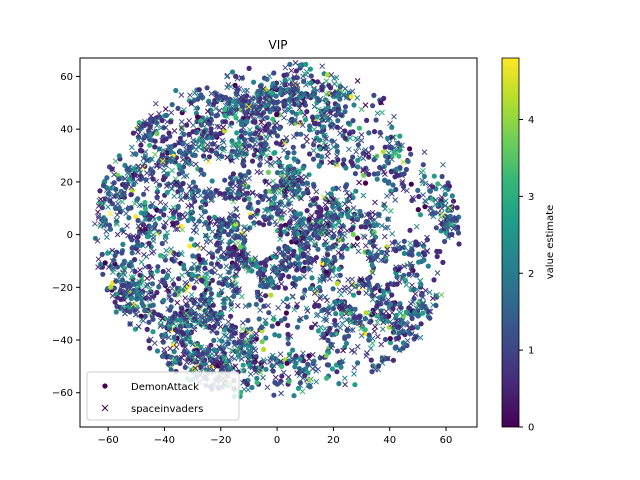 Image resolution: width=640 pixels, height=480 pixels. I want to click on colorbar-tick-label: 3, so click(531, 197).